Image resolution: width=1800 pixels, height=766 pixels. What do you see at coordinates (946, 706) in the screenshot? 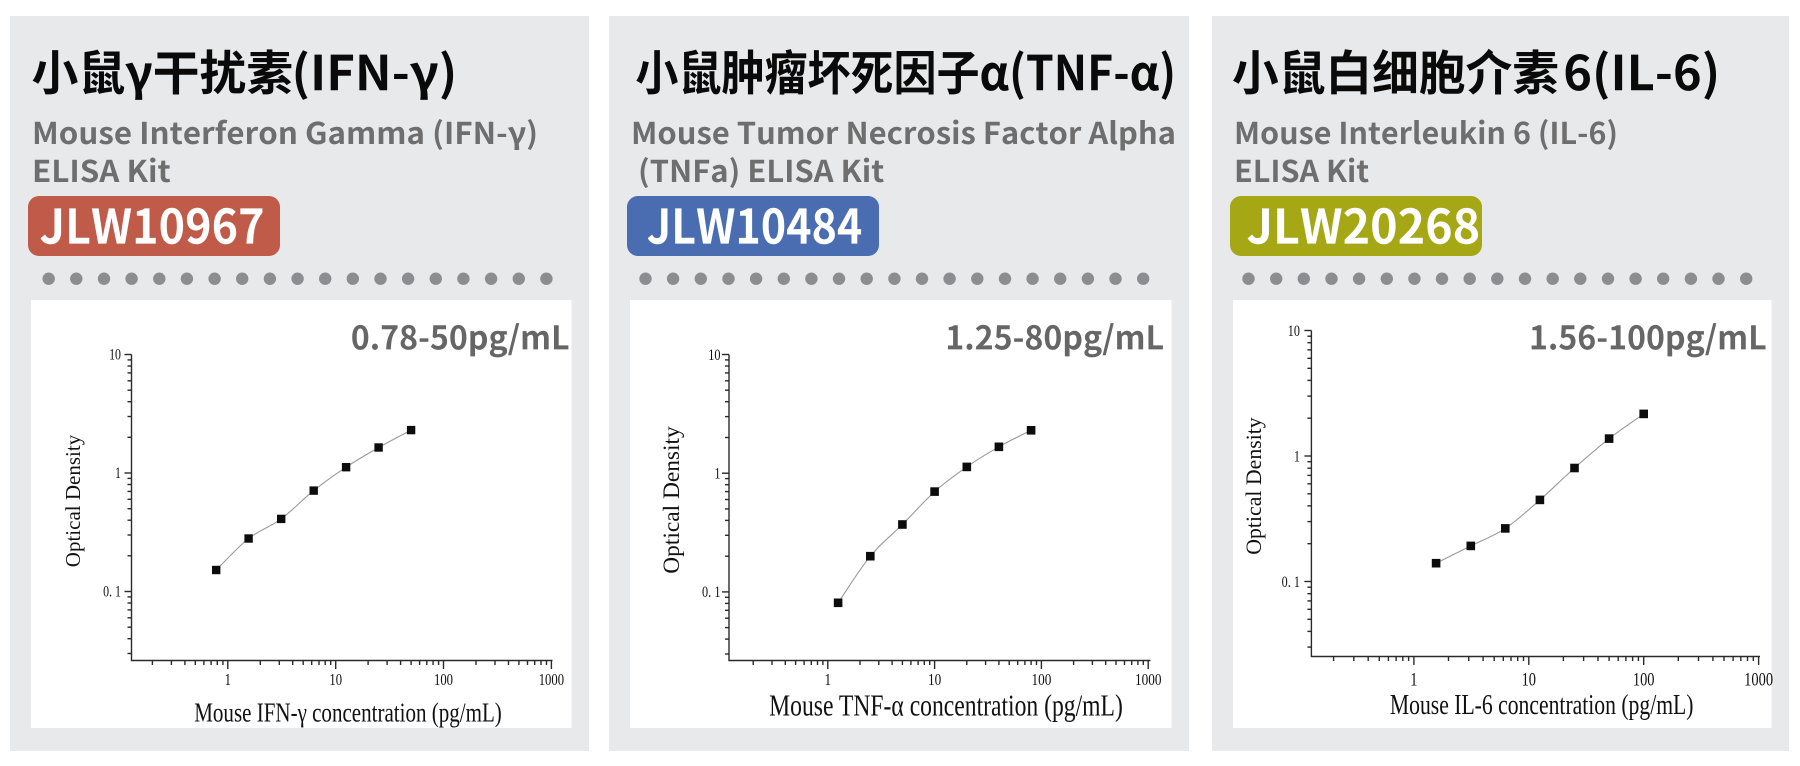
I see `svg-text:Mouse TNF-α concentration (pg/: Mouse TNF-α concentration (pg/mL)` at bounding box center [946, 706].